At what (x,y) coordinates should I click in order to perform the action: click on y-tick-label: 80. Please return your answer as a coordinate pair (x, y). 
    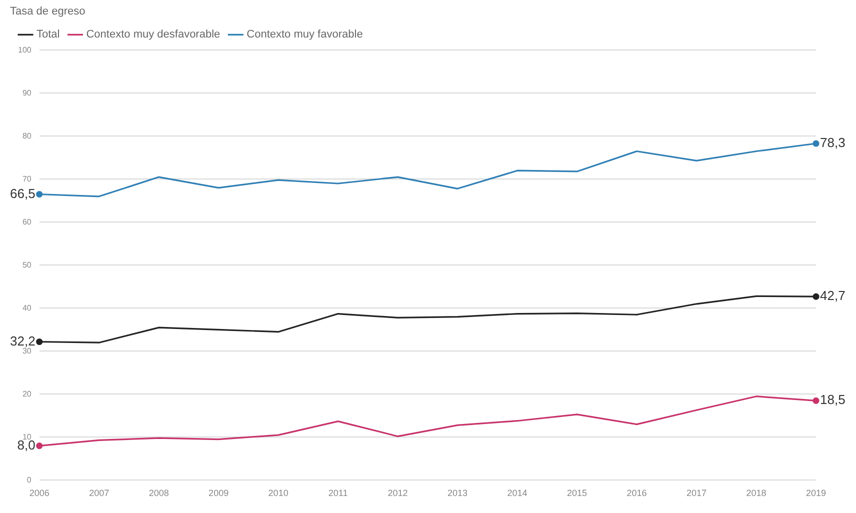
    Looking at the image, I should click on (27, 135).